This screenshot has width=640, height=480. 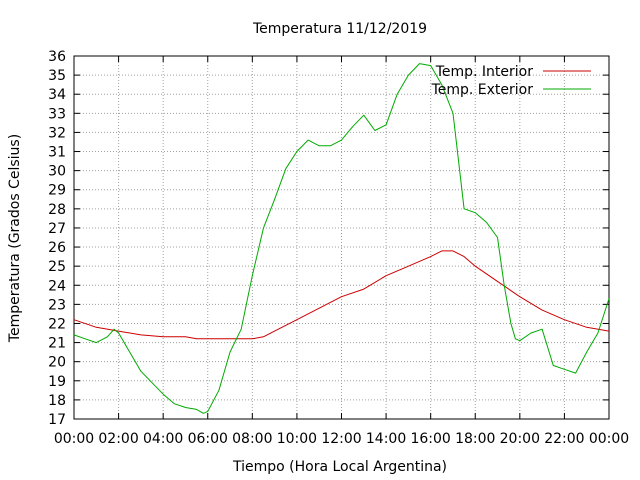 What do you see at coordinates (57, 401) in the screenshot?
I see `y-tick-label: 18` at bounding box center [57, 401].